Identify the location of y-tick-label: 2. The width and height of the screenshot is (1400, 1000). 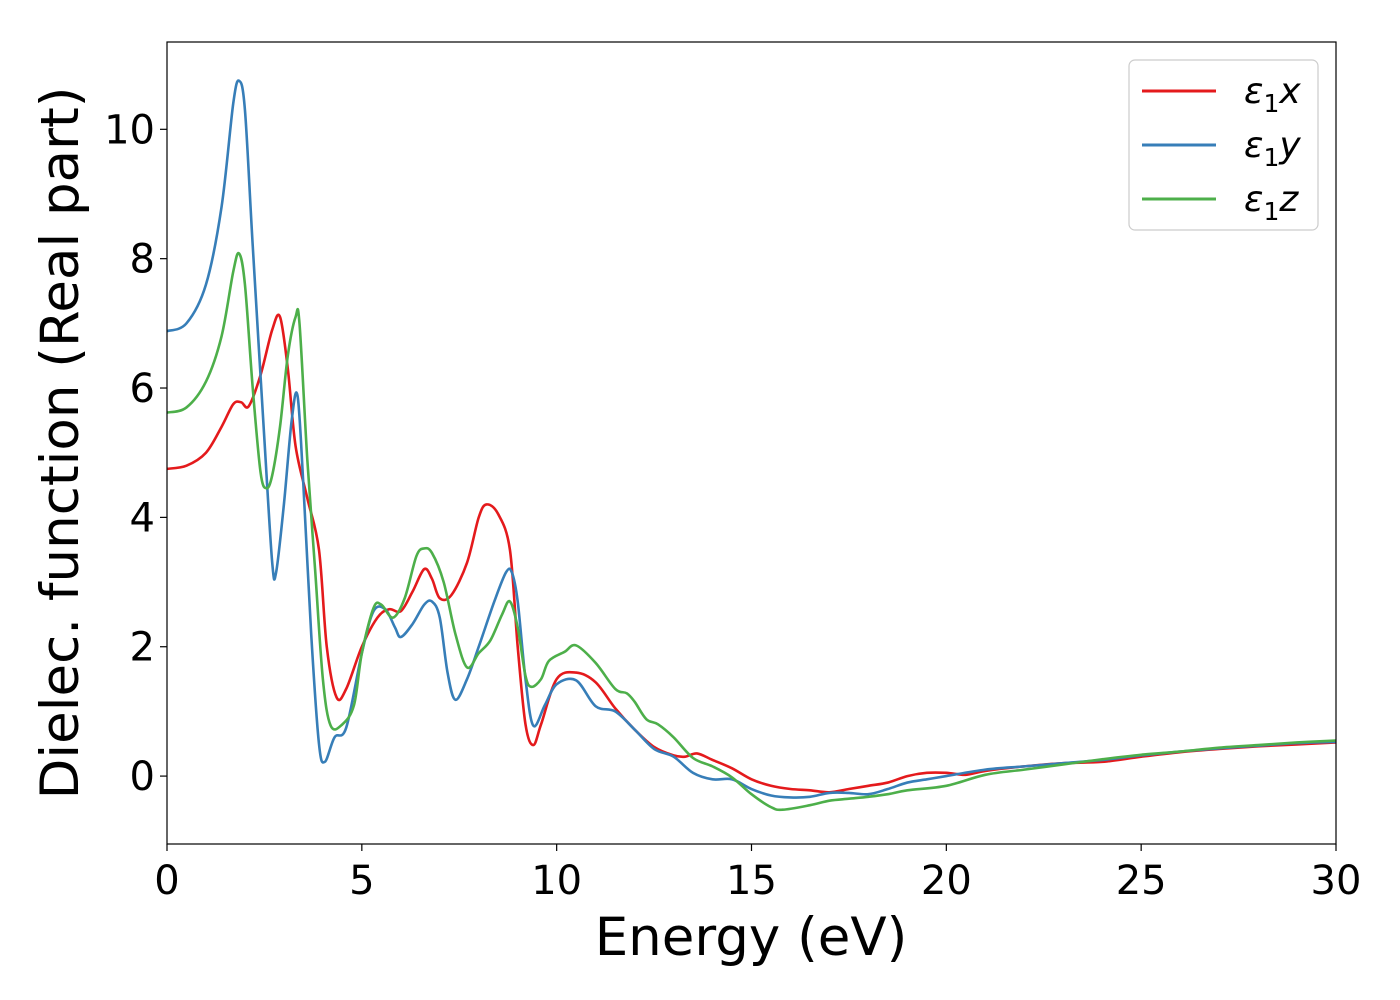
(142, 648).